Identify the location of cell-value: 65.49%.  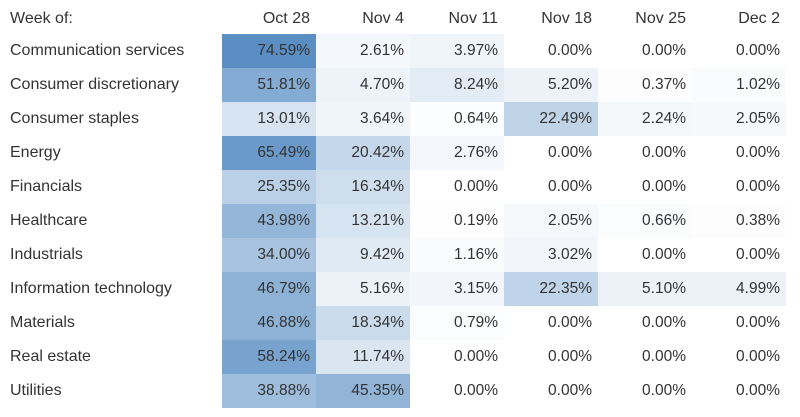
(283, 152).